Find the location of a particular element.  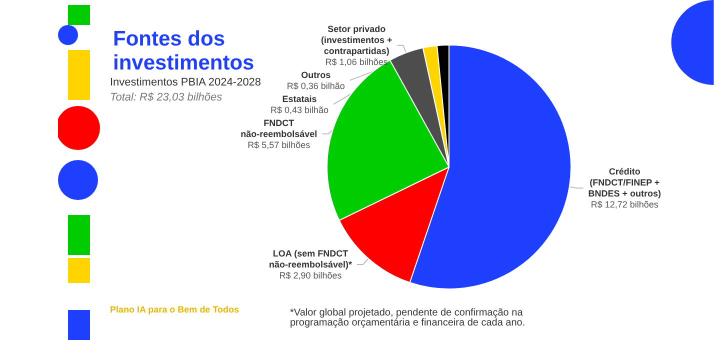

slice-label: Estatais is located at coordinates (299, 99).